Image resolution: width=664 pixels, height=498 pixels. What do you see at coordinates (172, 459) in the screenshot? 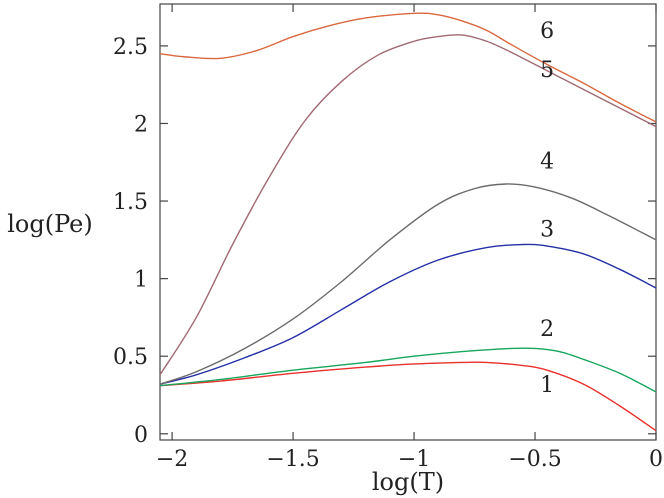
I see `x-tick-label: −2` at bounding box center [172, 459].